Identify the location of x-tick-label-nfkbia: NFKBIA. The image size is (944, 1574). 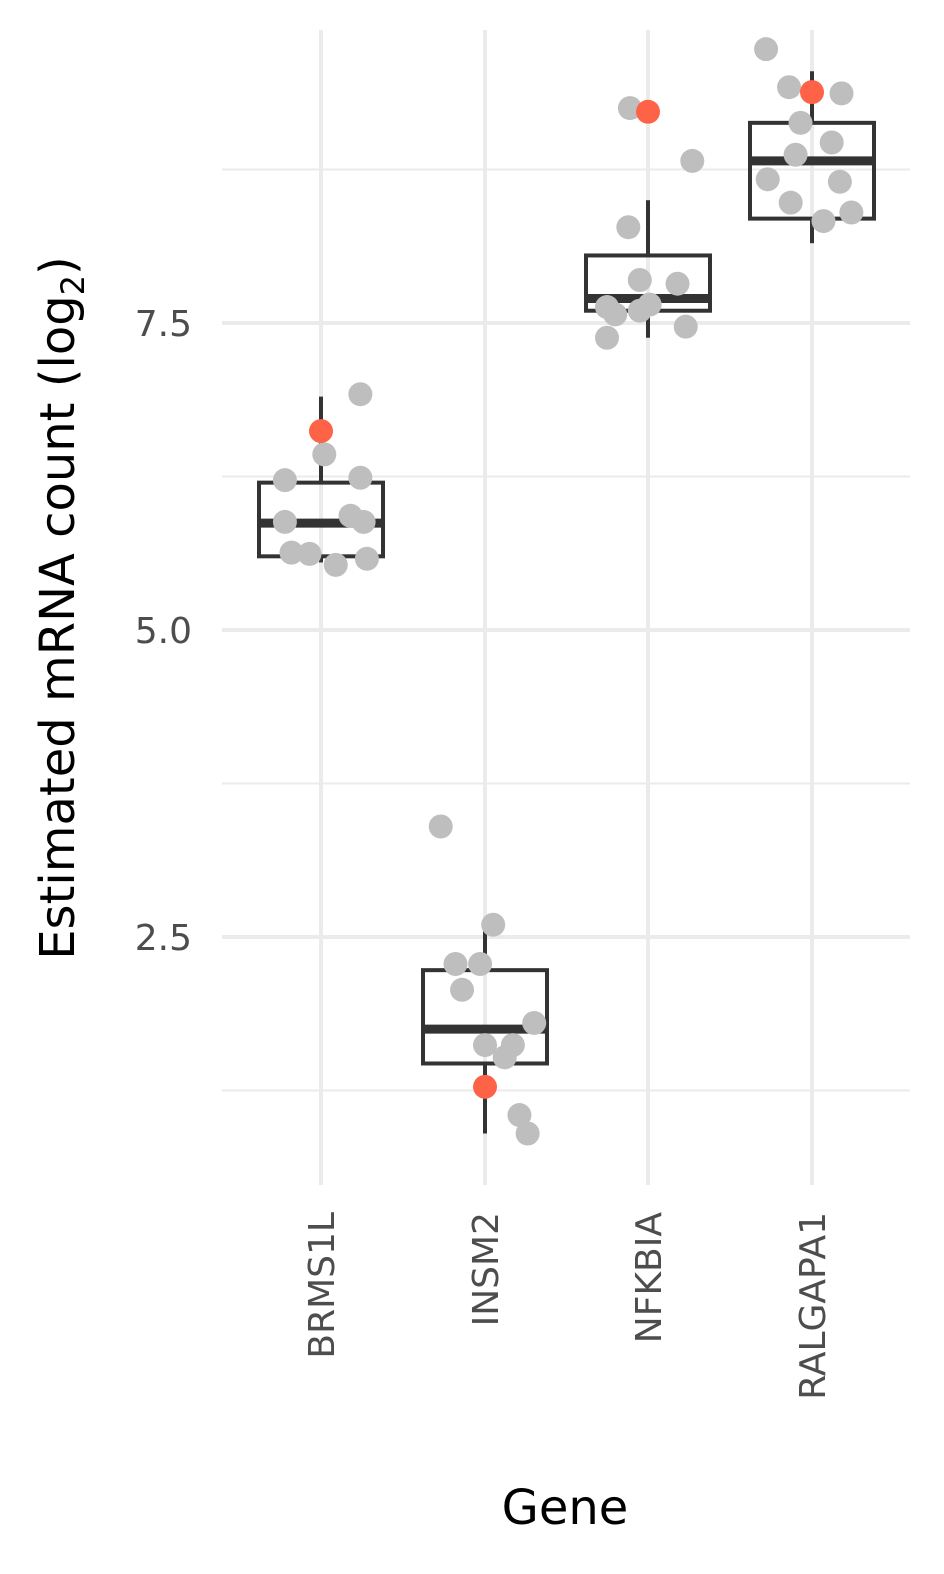
(649, 1278).